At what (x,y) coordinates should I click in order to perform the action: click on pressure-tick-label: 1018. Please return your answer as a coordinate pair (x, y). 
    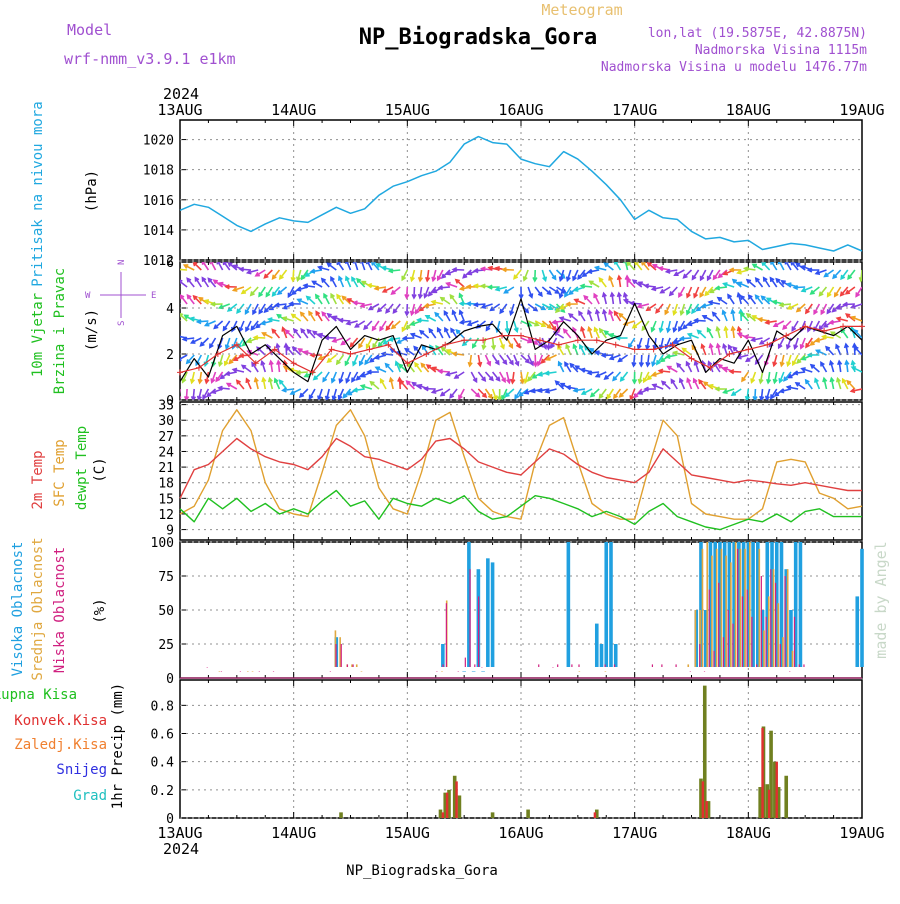
    Looking at the image, I should click on (158, 171).